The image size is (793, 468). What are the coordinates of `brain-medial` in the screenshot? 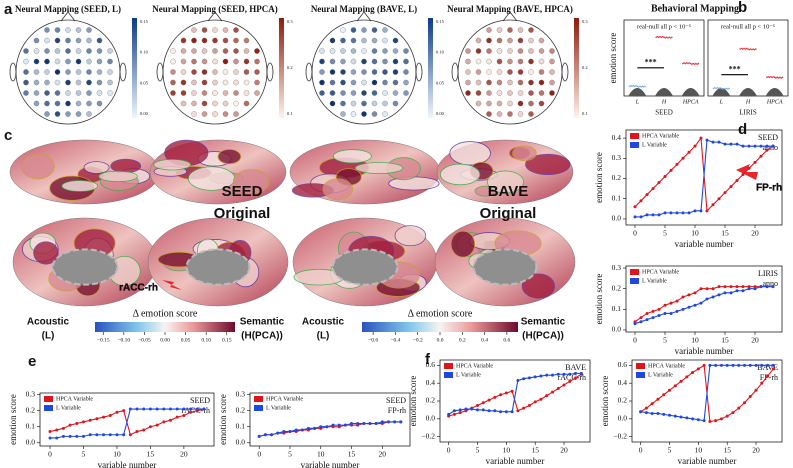 It's located at (365, 267).